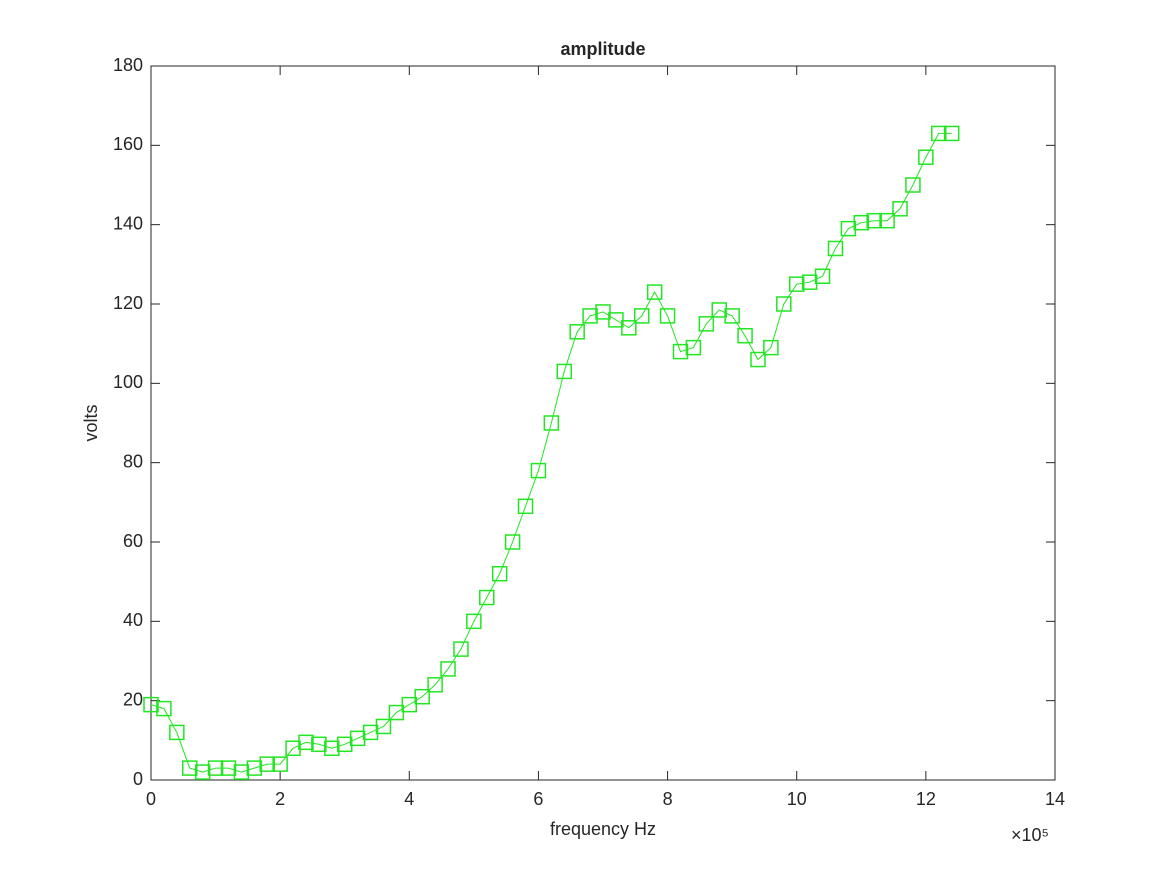 The width and height of the screenshot is (1167, 875). Describe the element at coordinates (409, 799) in the screenshot. I see `x-tick-label: 4` at that location.